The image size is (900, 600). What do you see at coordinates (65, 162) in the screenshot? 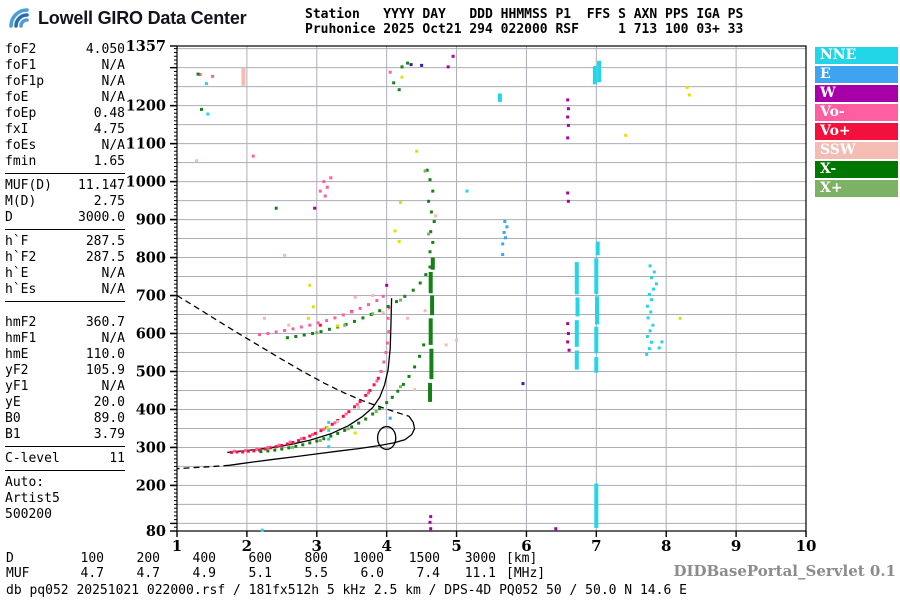
I see `param-row: fmin 1.65` at bounding box center [65, 162].